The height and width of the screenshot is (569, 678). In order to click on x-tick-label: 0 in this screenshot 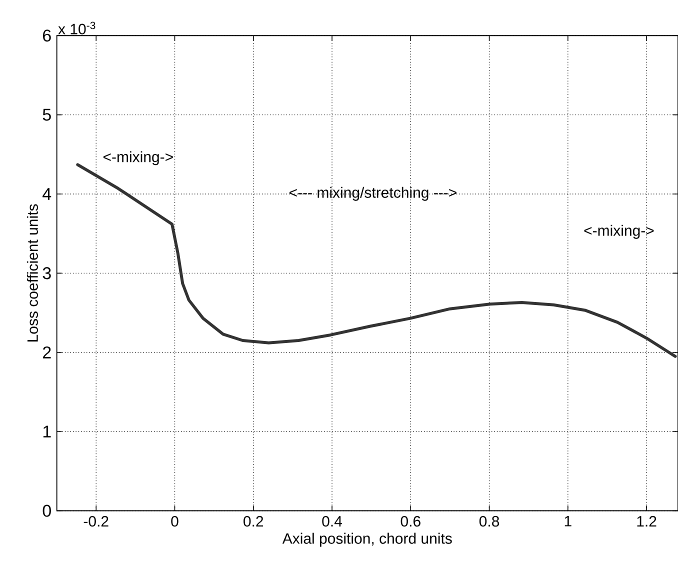, I will do `click(174, 521)`.